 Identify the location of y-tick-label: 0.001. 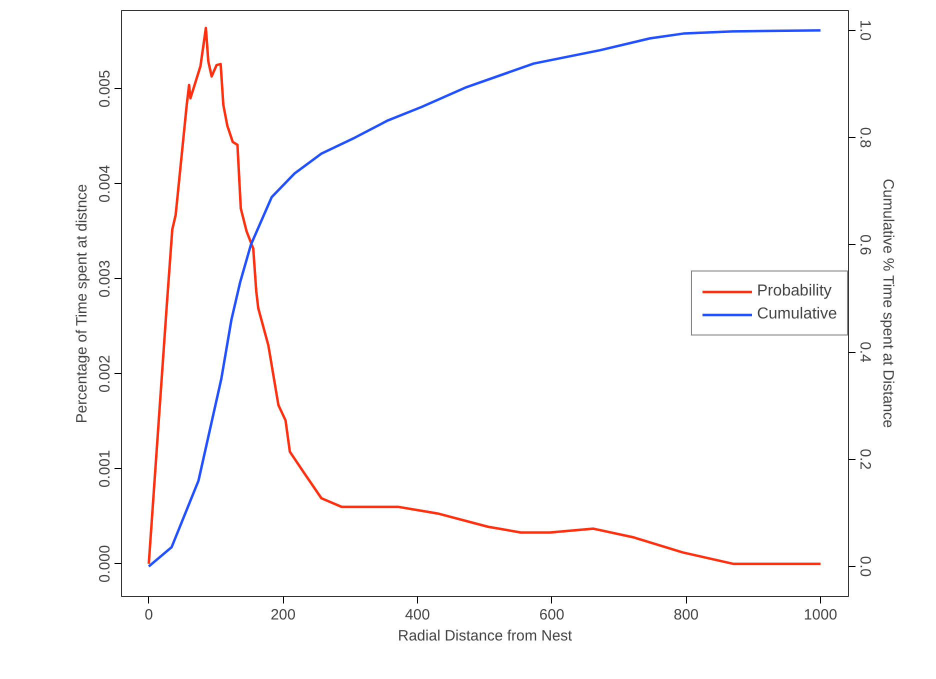
(105, 469).